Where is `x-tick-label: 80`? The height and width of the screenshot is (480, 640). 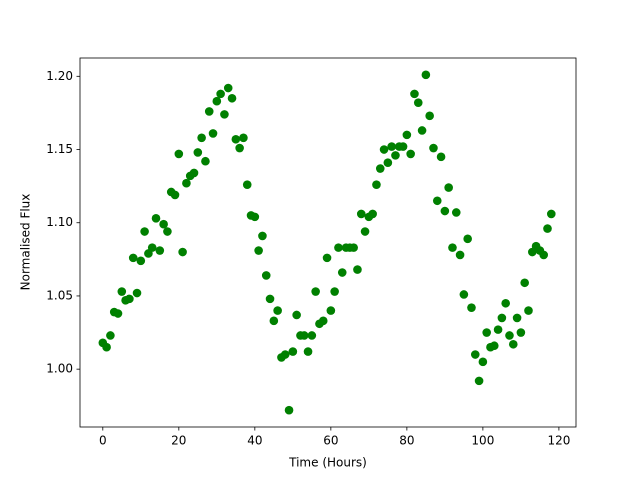
x-tick-label: 80 is located at coordinates (406, 441).